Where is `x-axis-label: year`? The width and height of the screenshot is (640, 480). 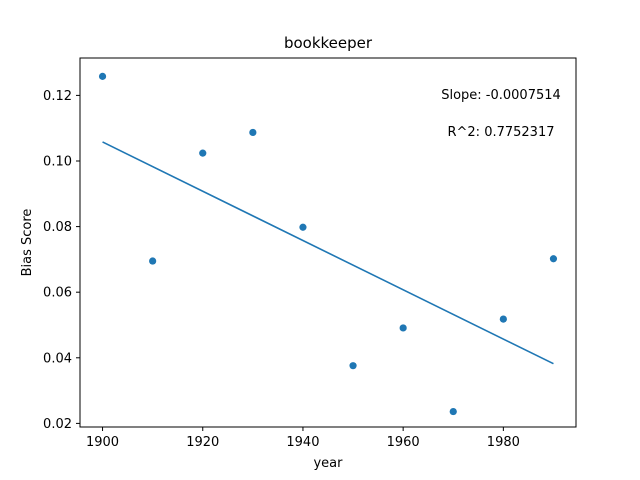
x-axis-label: year is located at coordinates (328, 463).